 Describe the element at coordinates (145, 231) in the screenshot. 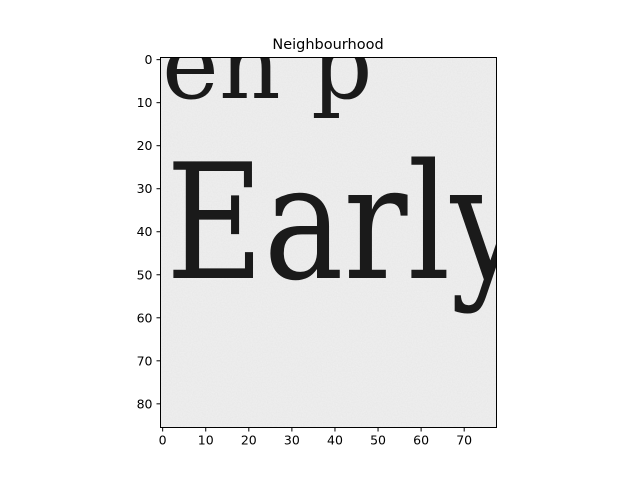

I see `y-tick-label: 40` at that location.